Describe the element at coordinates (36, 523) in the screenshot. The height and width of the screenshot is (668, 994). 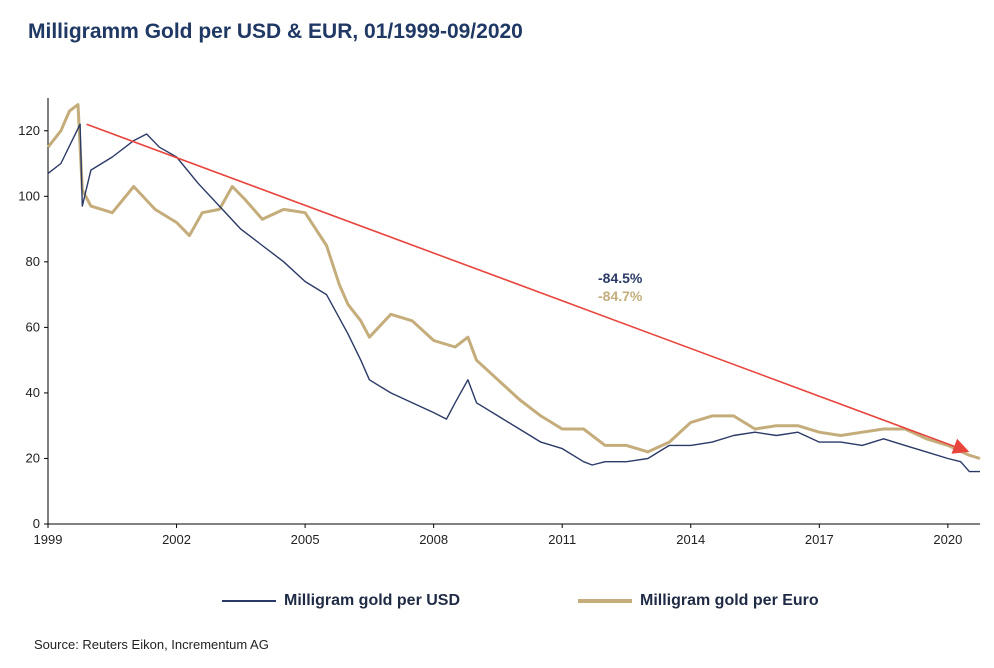
I see `y-tick-label: 0` at that location.